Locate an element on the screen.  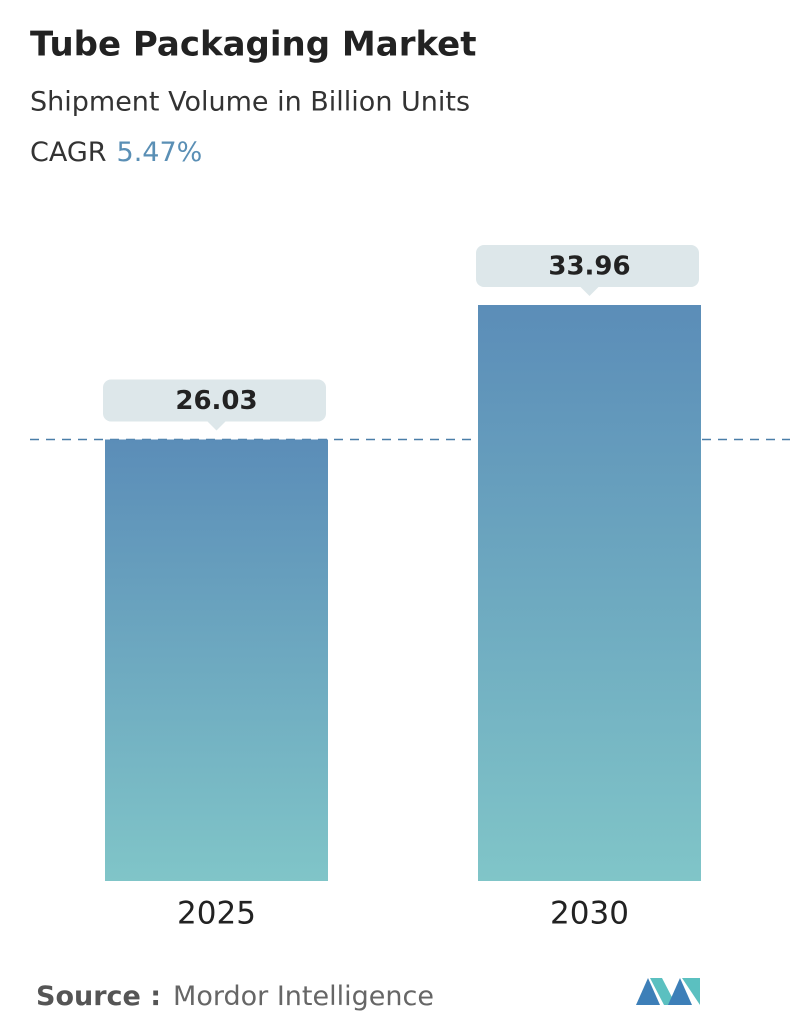
chart-title: Tube Packaging Market is located at coordinates (253, 45).